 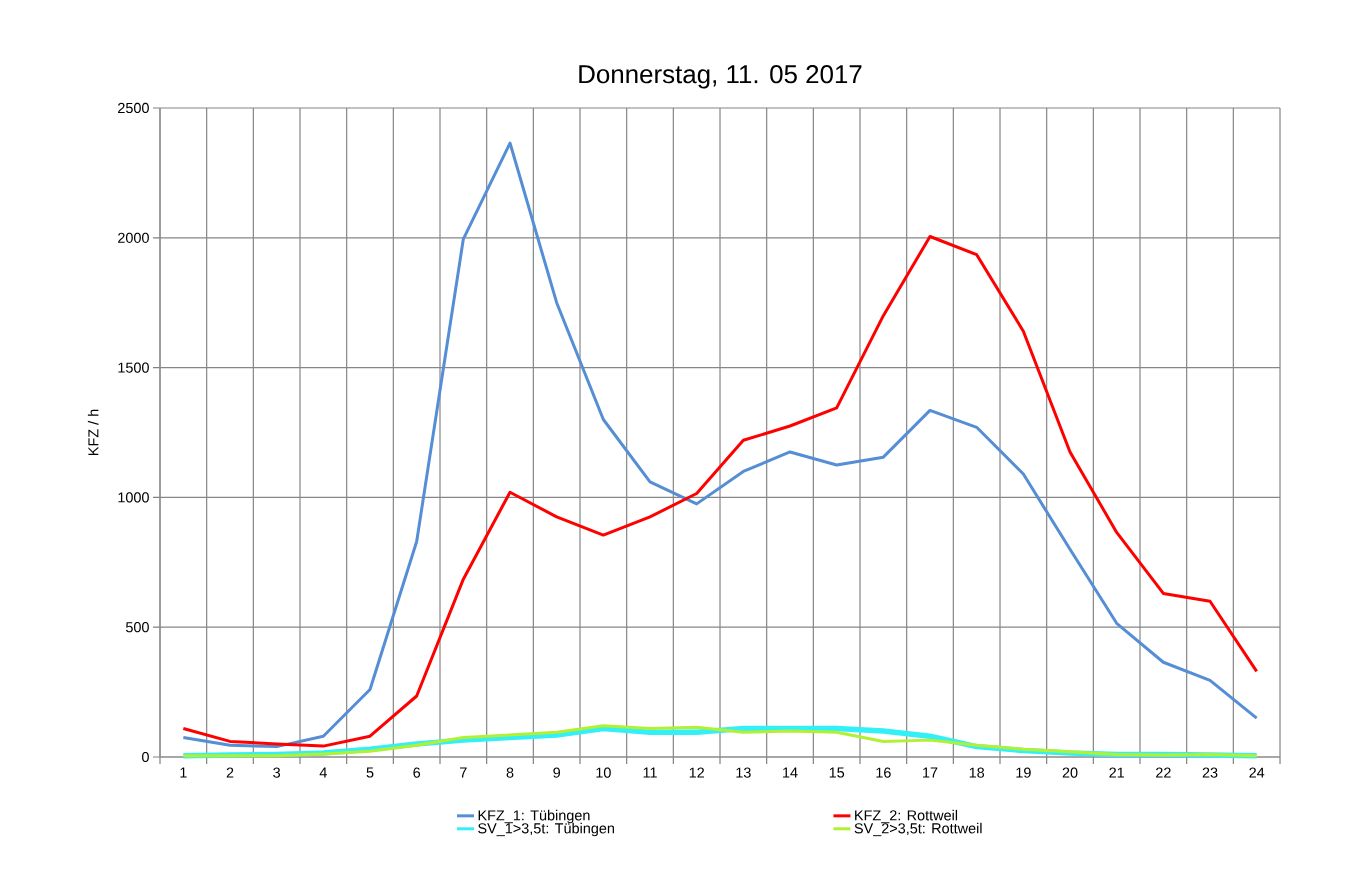 I want to click on x-tick-label: 15, so click(x=837, y=772).